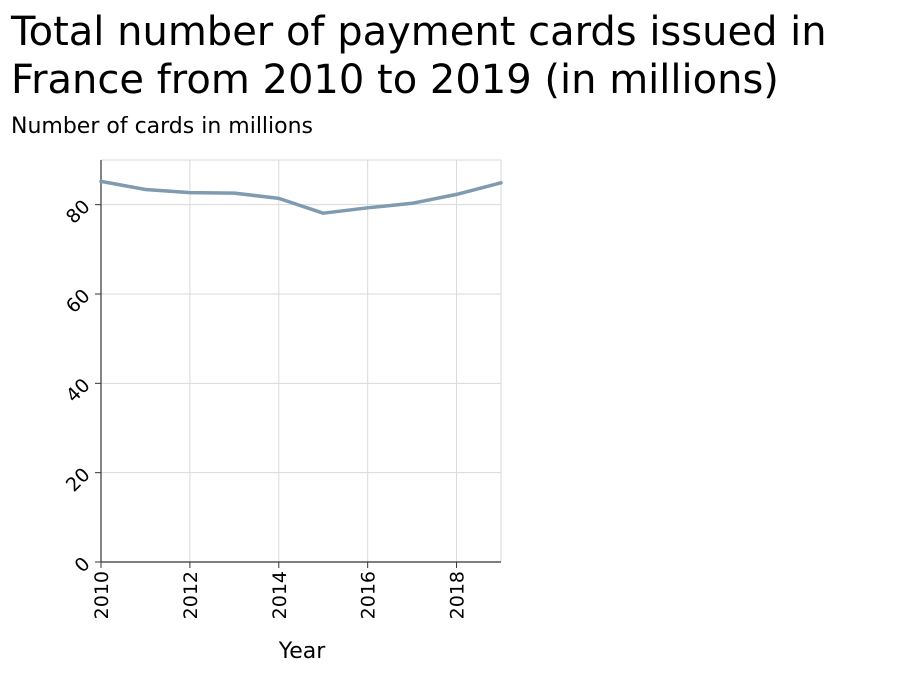 This screenshot has height=674, width=914. I want to click on series-line, so click(301, 197).